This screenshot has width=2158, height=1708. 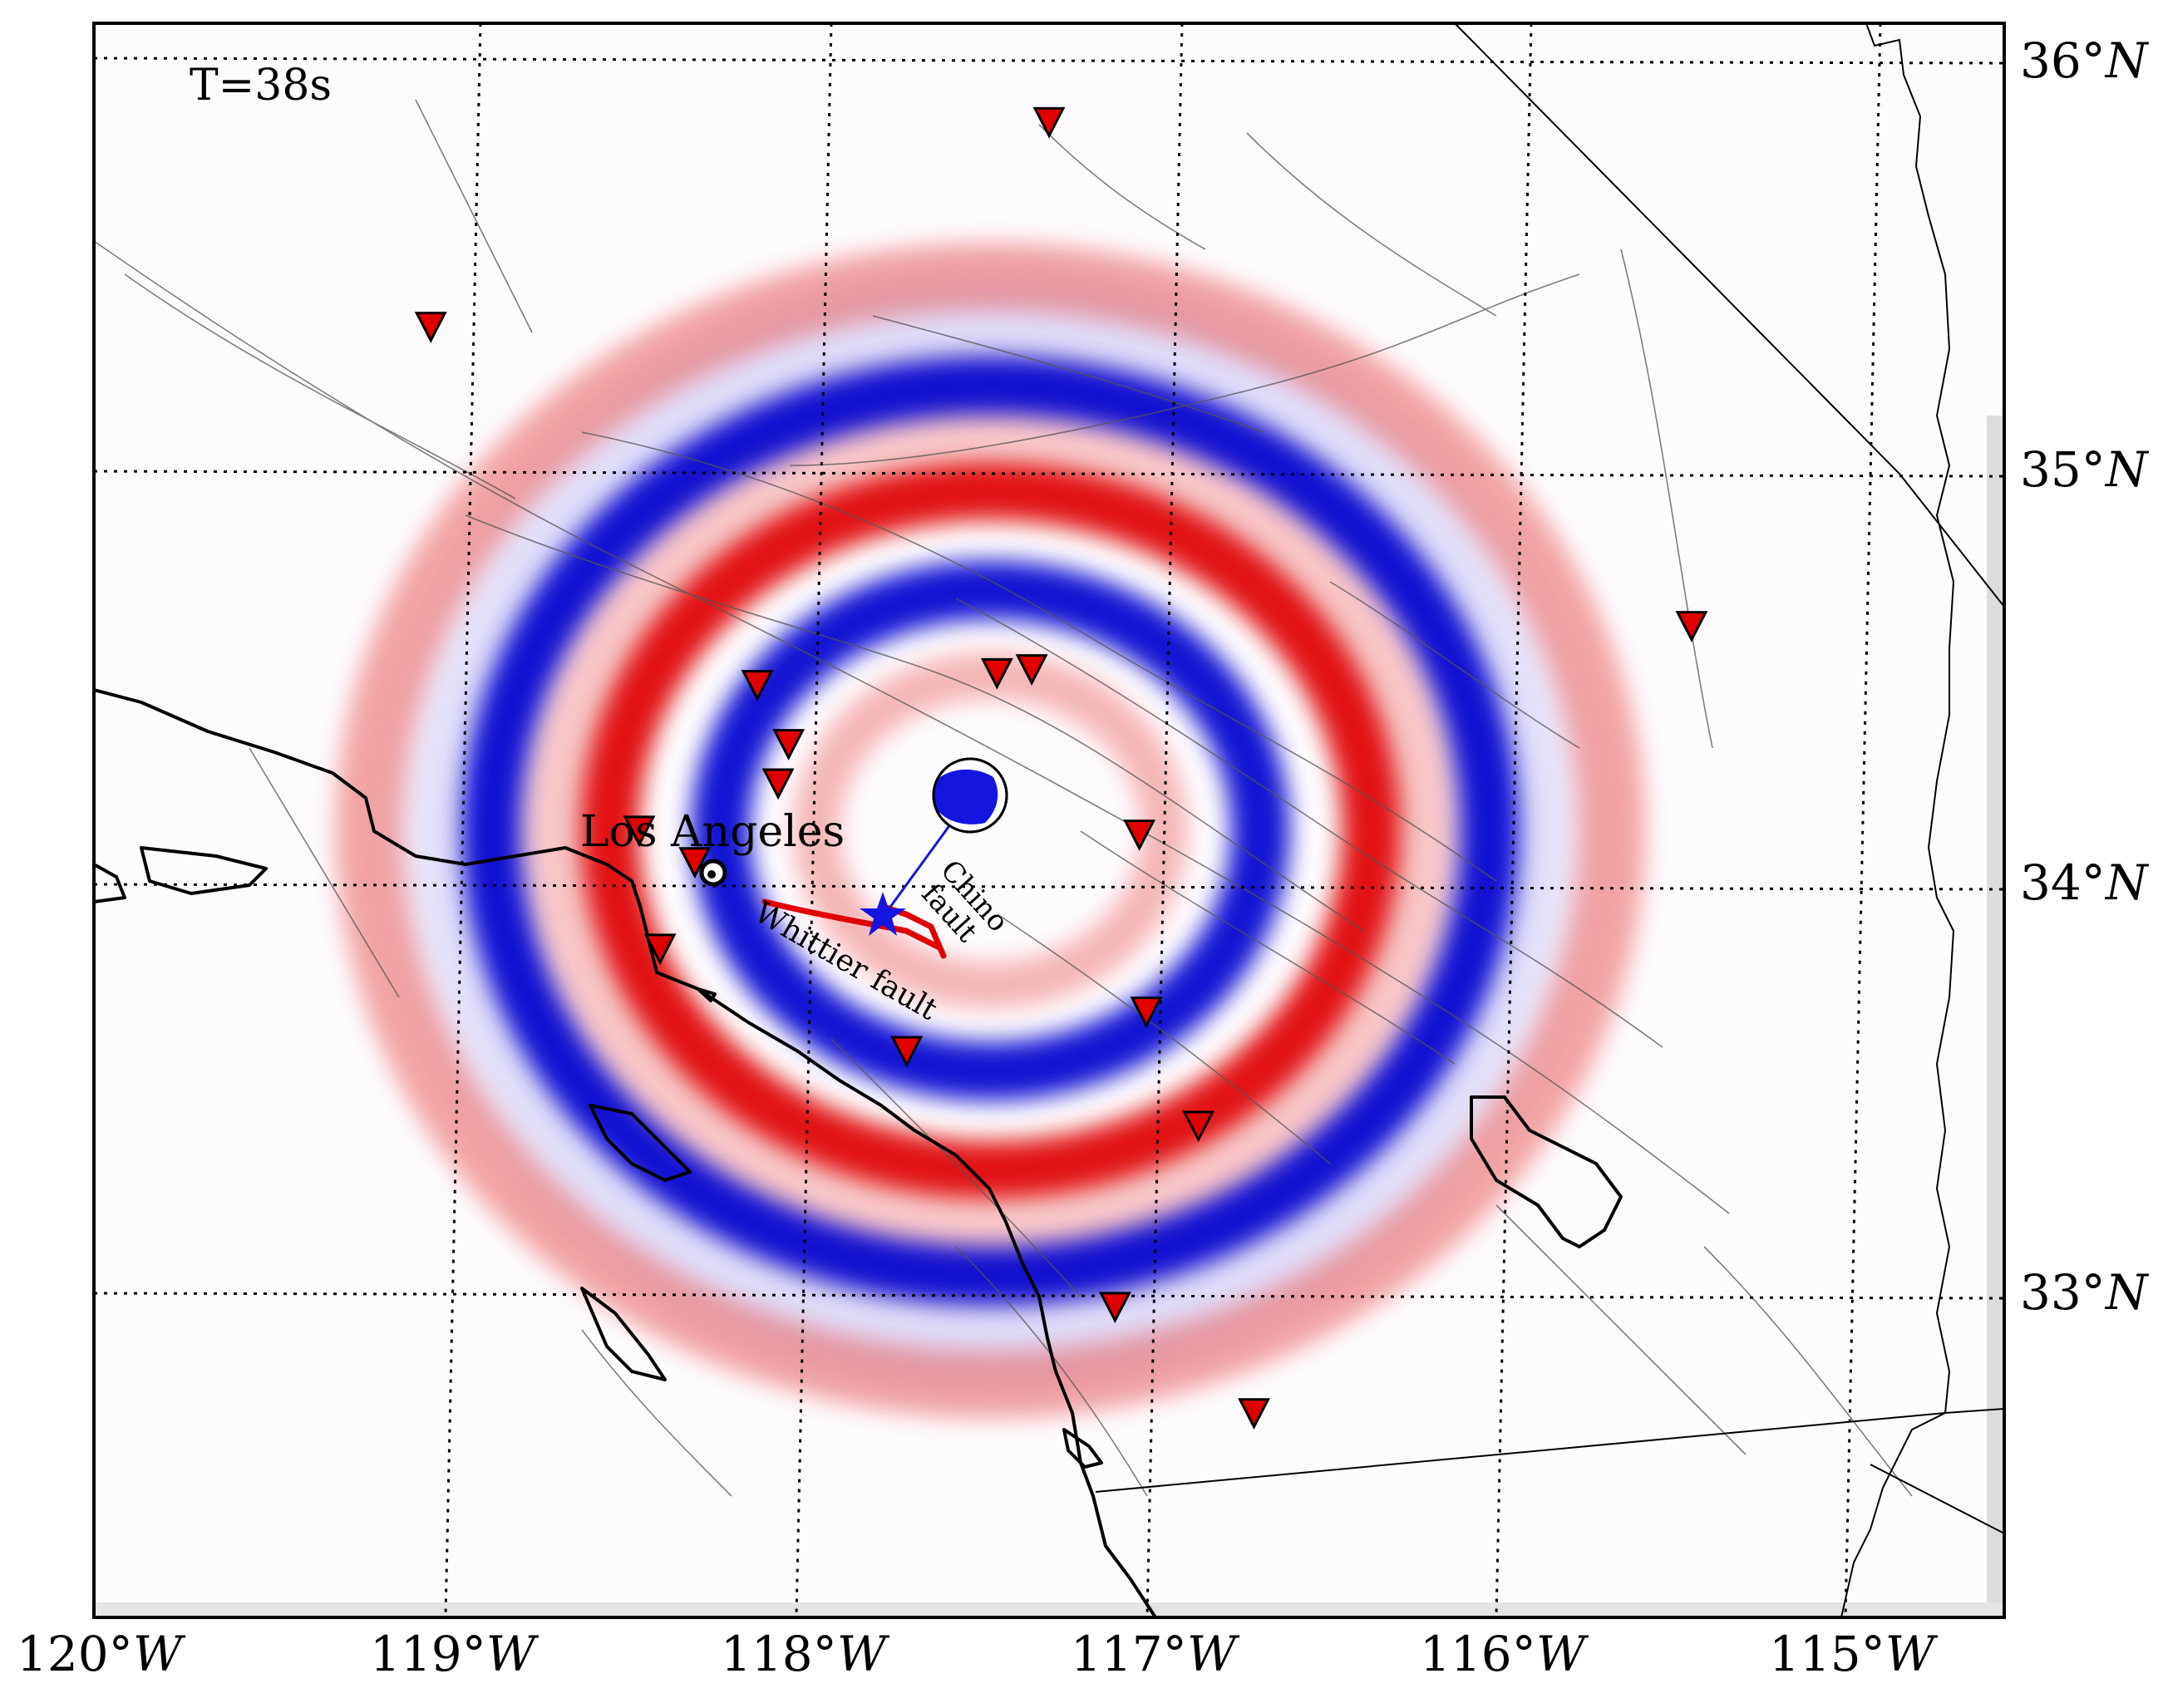 What do you see at coordinates (805, 1654) in the screenshot?
I see `lon-label-118: 118°W` at bounding box center [805, 1654].